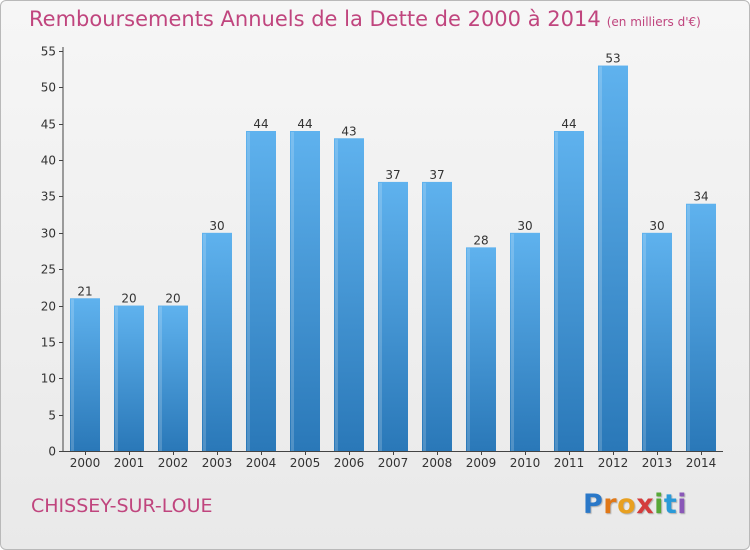 This screenshot has width=750, height=550. Describe the element at coordinates (305, 463) in the screenshot. I see `x-tick-label-2005: 2005` at that location.